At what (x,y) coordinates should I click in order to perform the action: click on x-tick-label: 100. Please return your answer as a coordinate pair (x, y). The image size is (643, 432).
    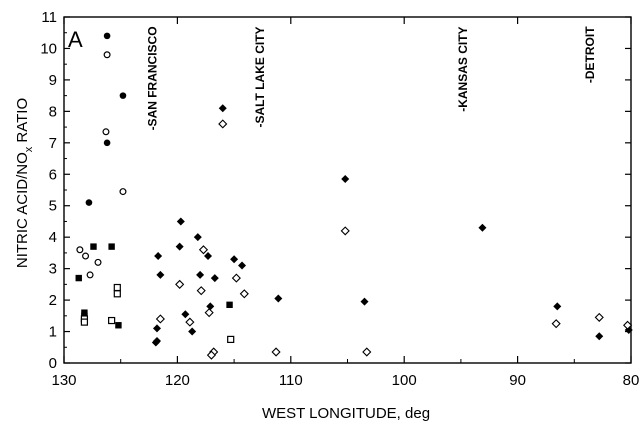
    Looking at the image, I should click on (404, 380).